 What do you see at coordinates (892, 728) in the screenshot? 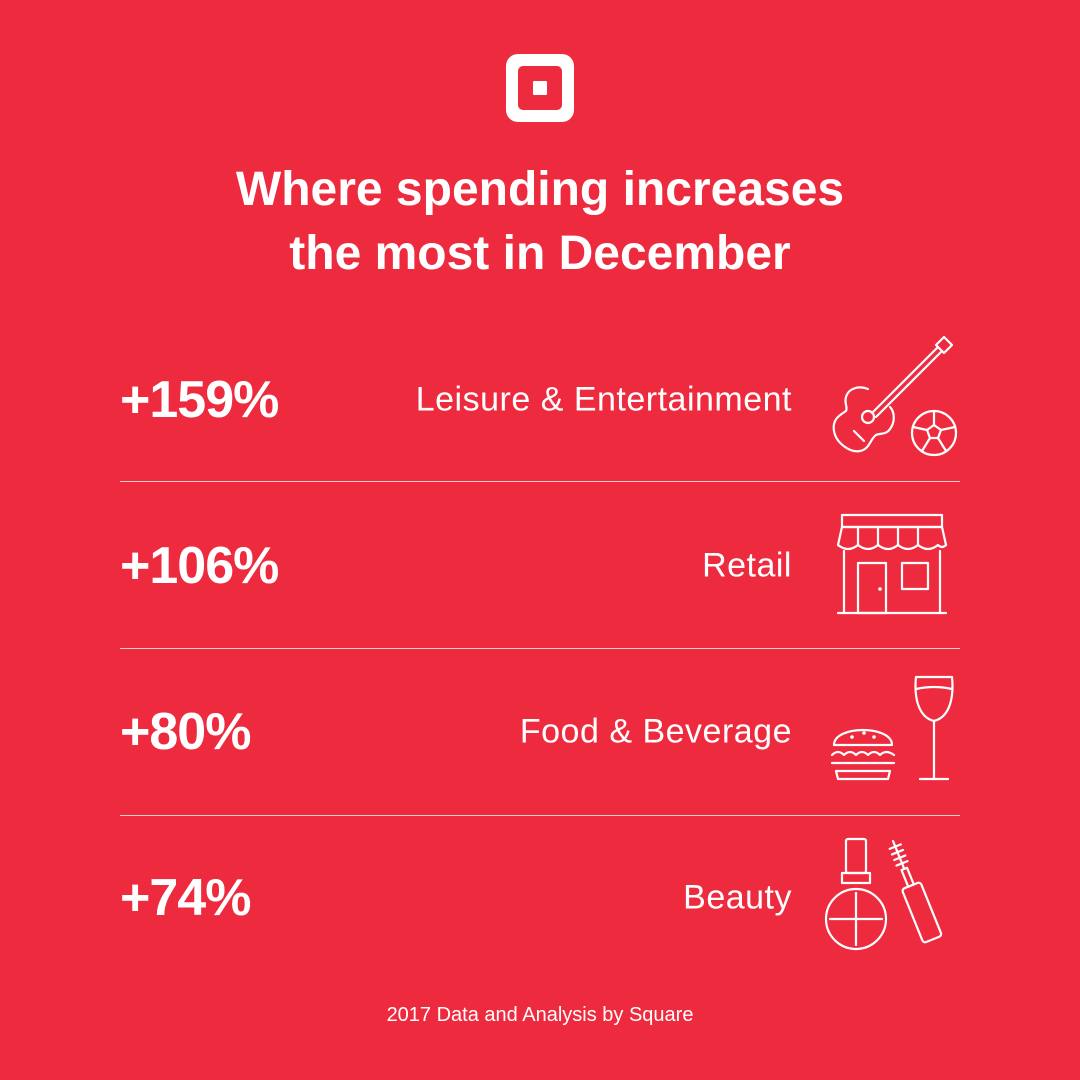
I see `burger-wine-glass-icon` at bounding box center [892, 728].